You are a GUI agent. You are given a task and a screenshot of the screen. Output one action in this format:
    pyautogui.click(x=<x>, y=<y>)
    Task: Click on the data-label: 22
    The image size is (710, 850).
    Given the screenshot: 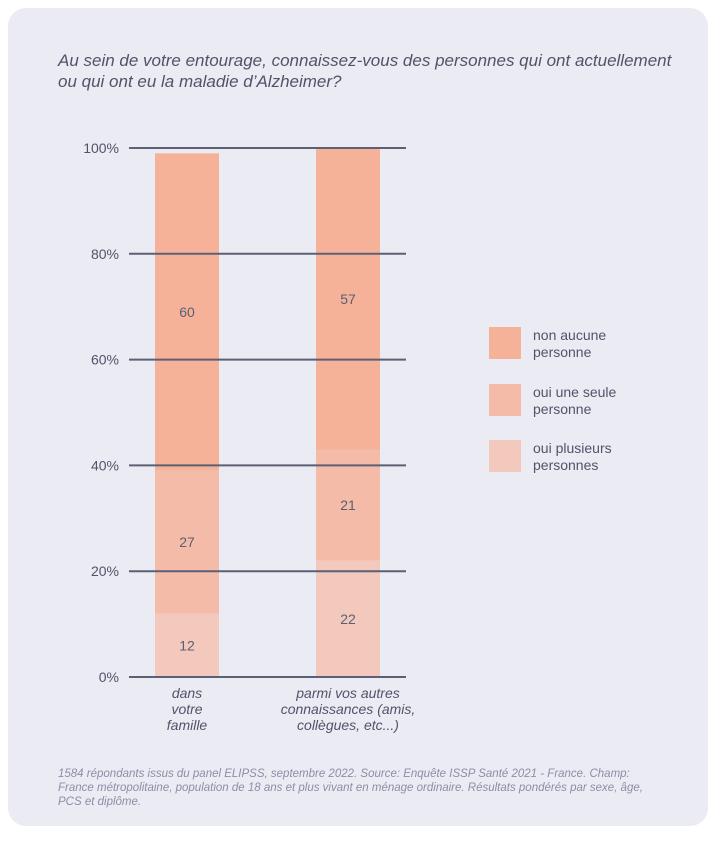 What is the action you would take?
    pyautogui.click(x=348, y=619)
    